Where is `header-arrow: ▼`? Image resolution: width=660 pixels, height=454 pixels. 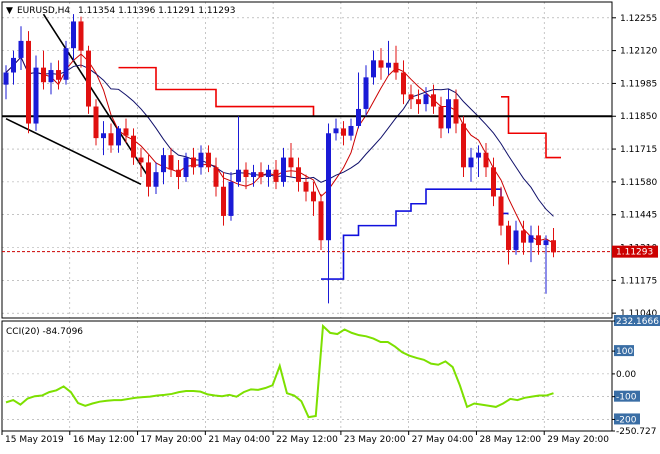
header-arrow: ▼ is located at coordinates (9, 11).